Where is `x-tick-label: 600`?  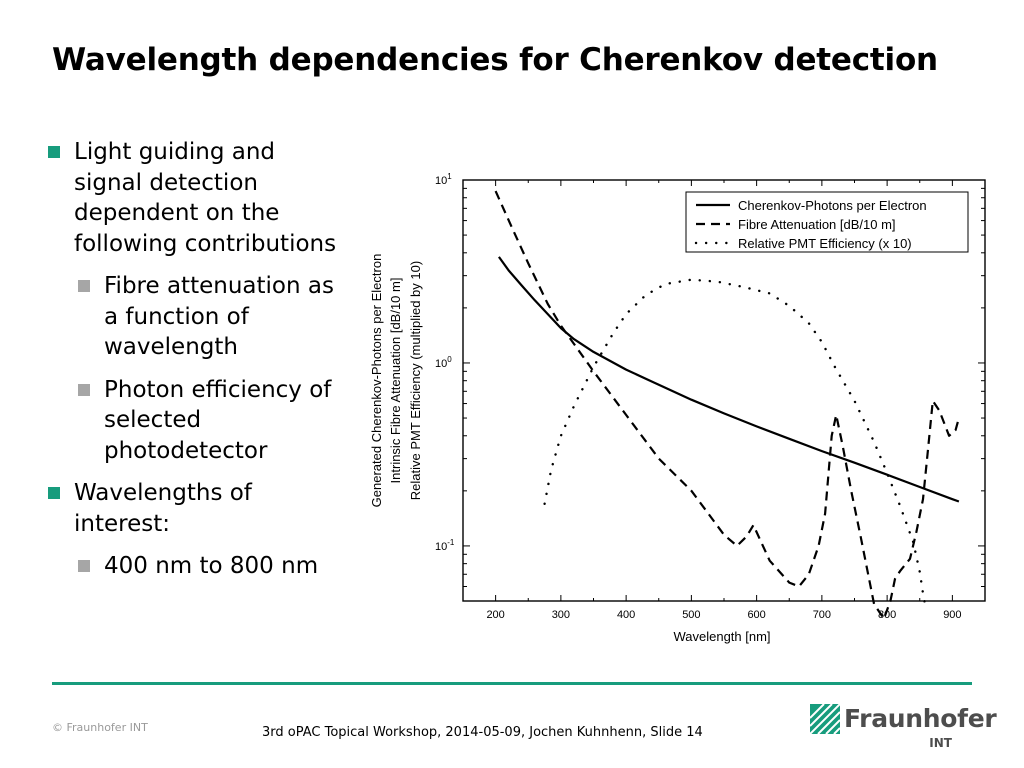
x-tick-label: 600 is located at coordinates (756, 615).